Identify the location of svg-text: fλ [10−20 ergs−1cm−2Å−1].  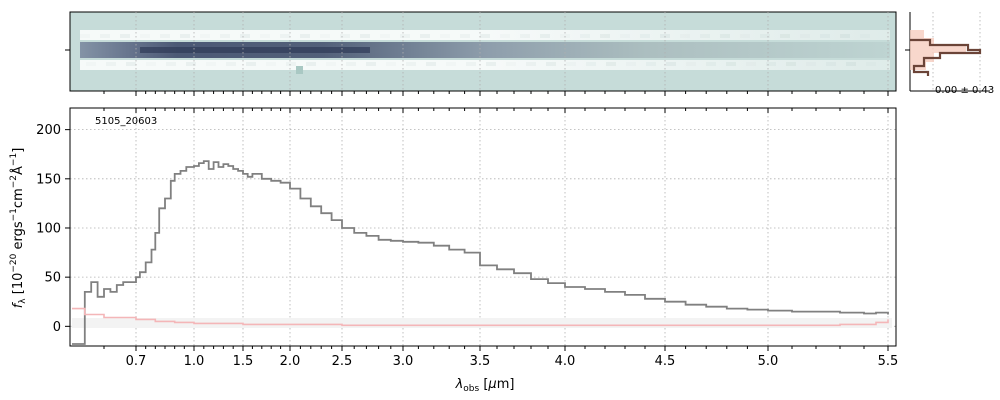
(18, 228).